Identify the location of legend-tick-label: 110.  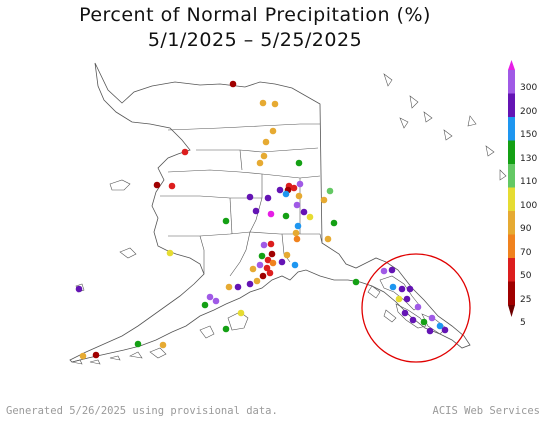
(529, 182).